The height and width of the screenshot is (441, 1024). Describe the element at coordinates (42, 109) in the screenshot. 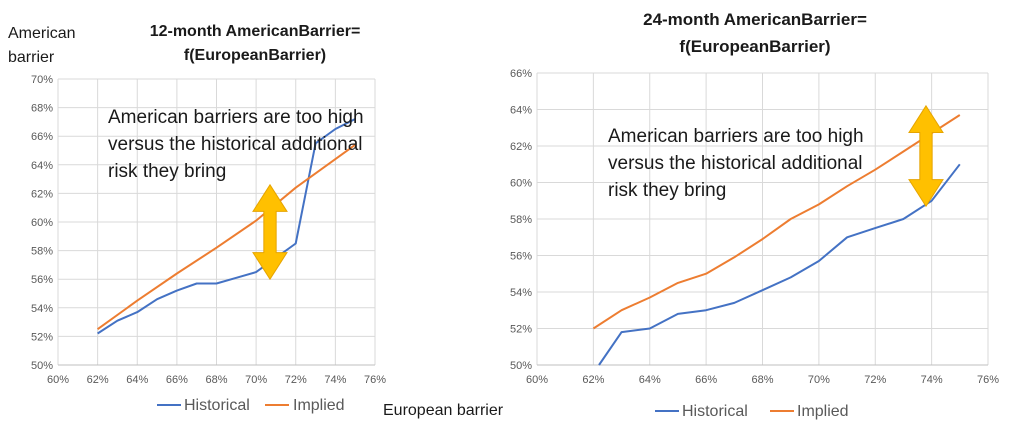

I see `y-tick-label: 68%` at that location.